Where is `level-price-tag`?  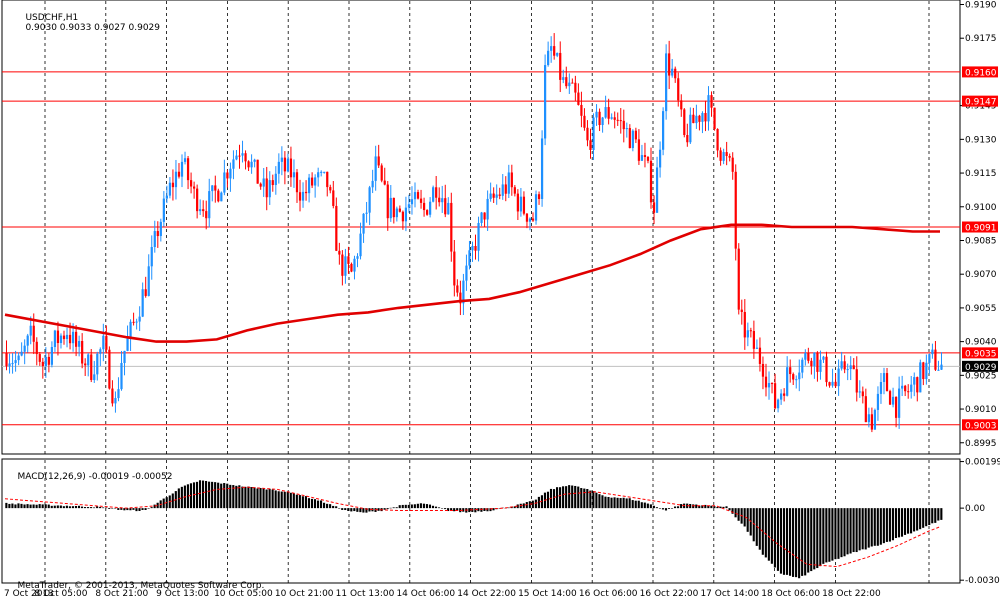 level-price-tag is located at coordinates (980, 353).